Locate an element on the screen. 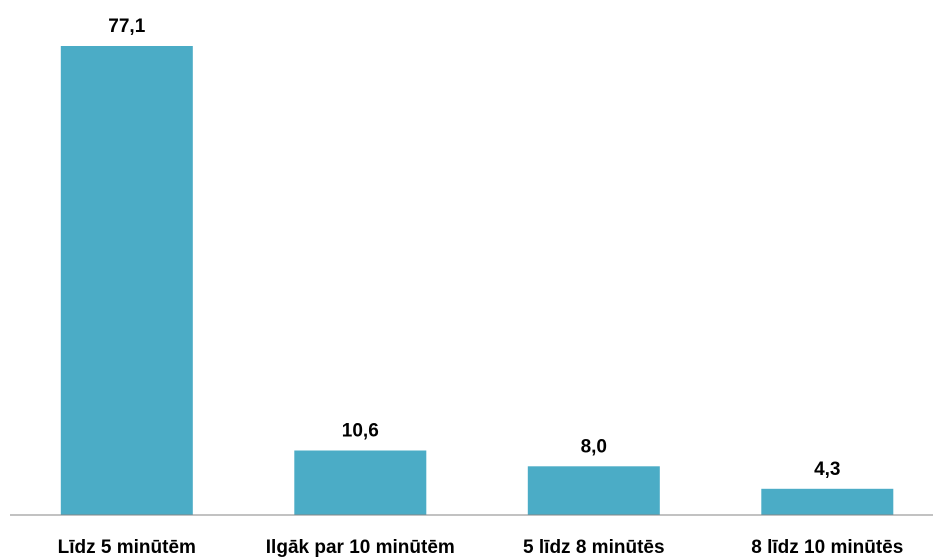 The height and width of the screenshot is (558, 933). data-label-4: 4,3 is located at coordinates (827, 469).